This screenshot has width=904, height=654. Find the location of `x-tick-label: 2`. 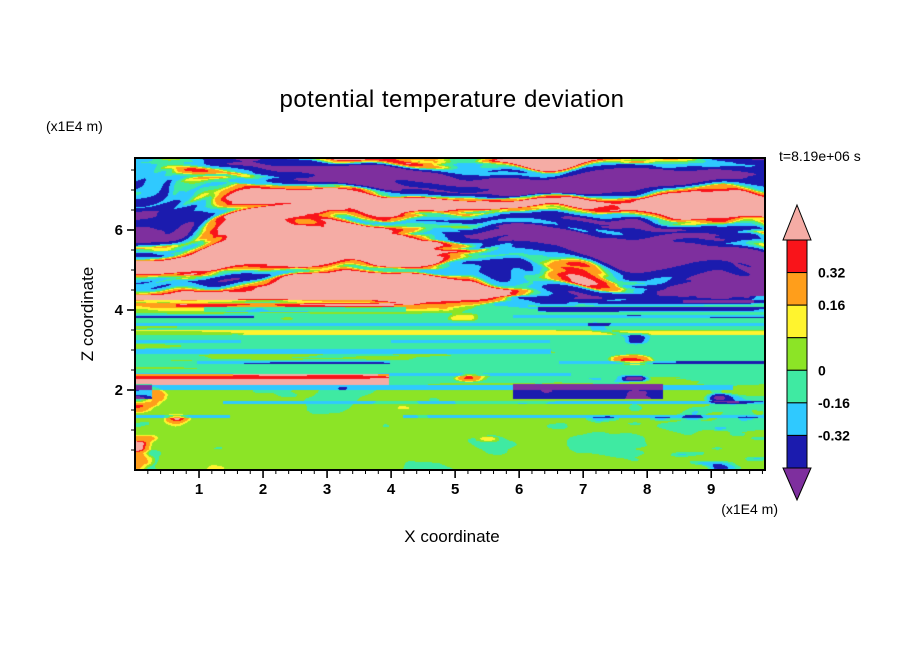

x-tick-label: 2 is located at coordinates (263, 489).